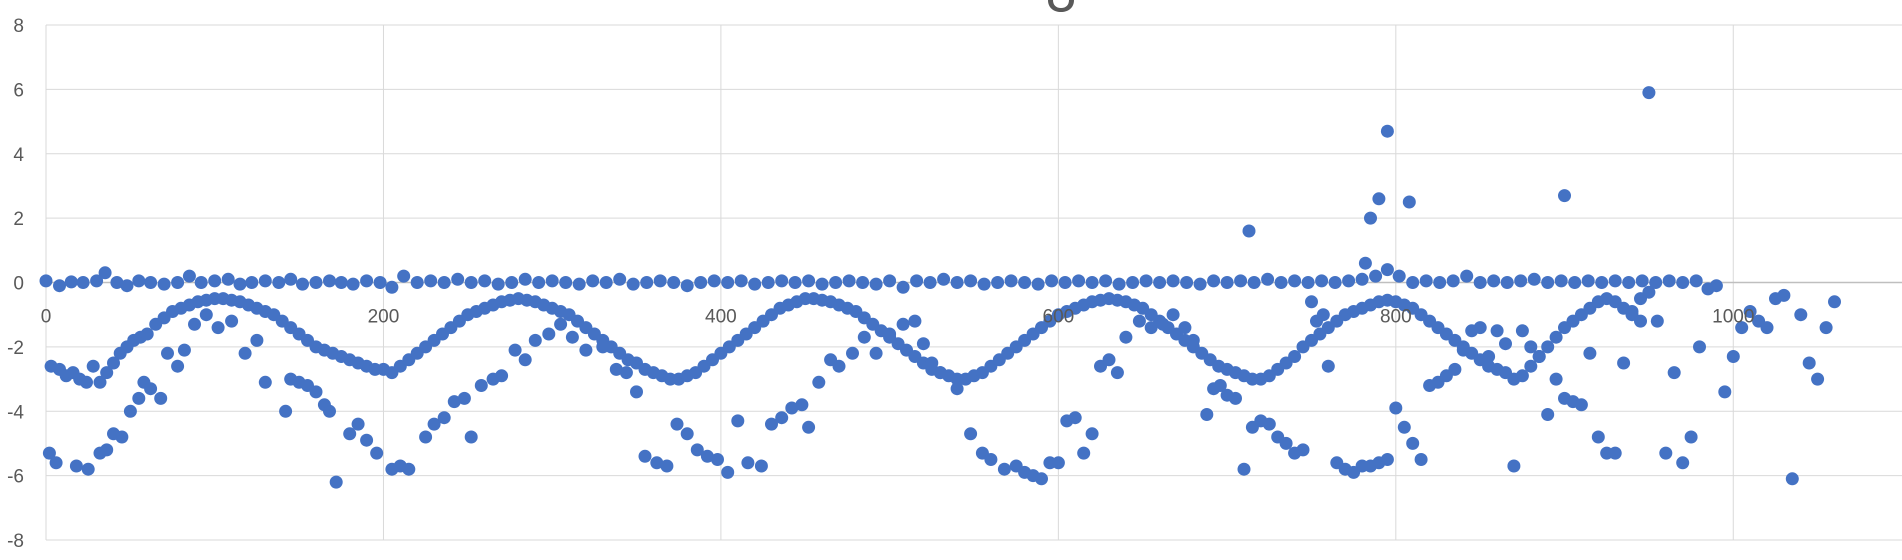  Describe the element at coordinates (1059, 317) in the screenshot. I see `x-tick-label: 600` at that location.